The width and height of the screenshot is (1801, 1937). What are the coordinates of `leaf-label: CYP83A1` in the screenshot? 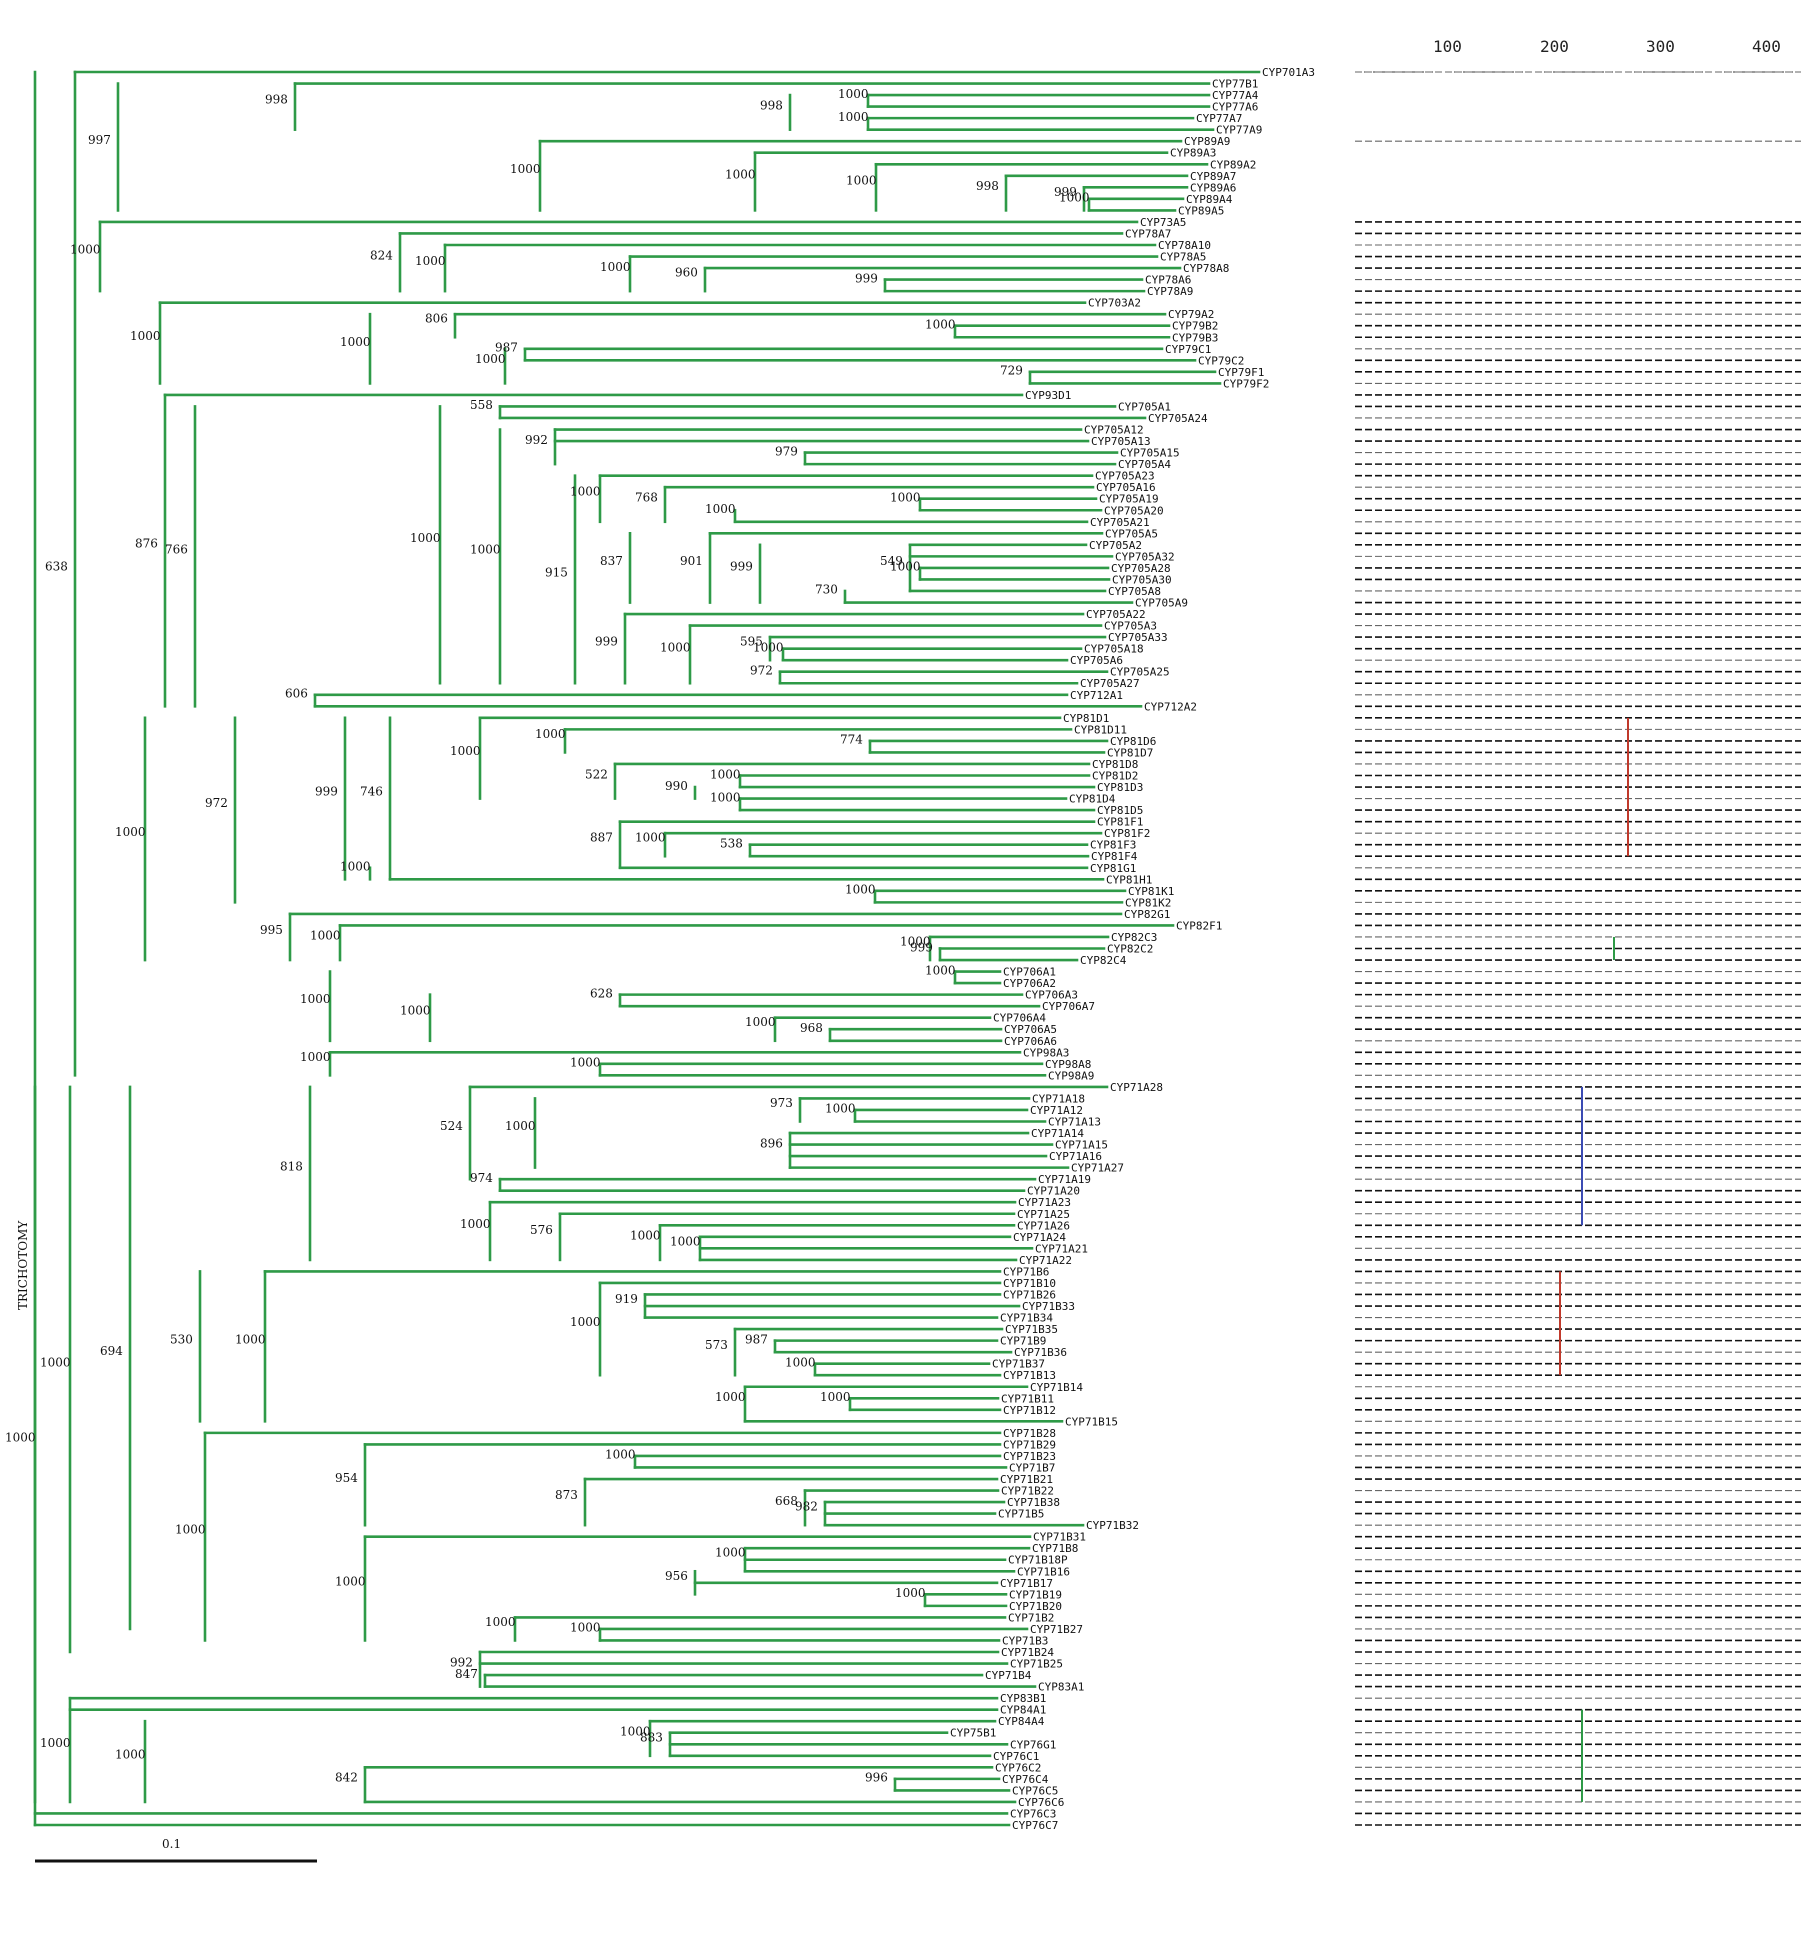 It's located at (1061, 1687).